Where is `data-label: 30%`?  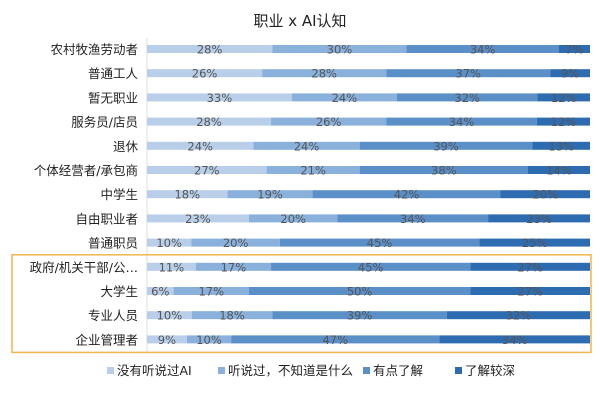
data-label: 30% is located at coordinates (340, 50).